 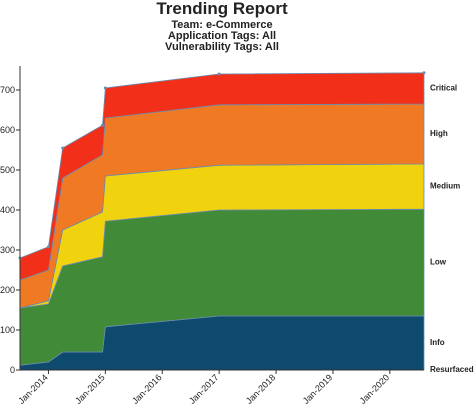 I want to click on y-tick-label: 300, so click(x=7, y=250).